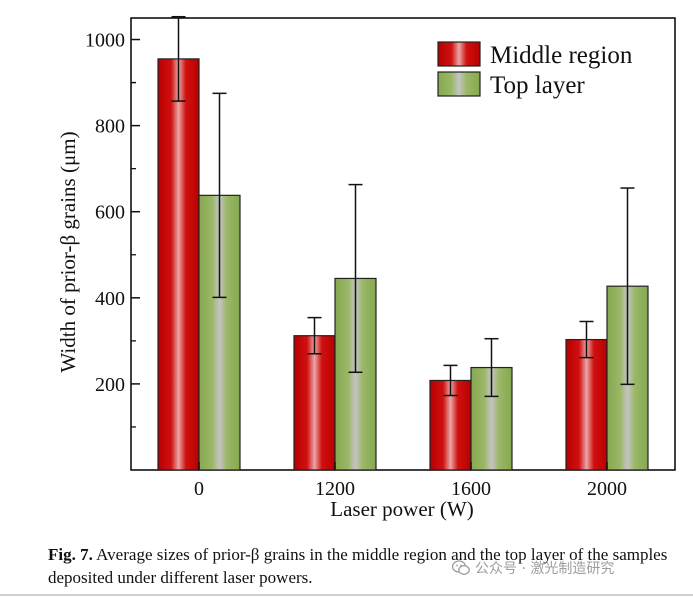 The width and height of the screenshot is (693, 598). I want to click on wechat-icon, so click(461, 567).